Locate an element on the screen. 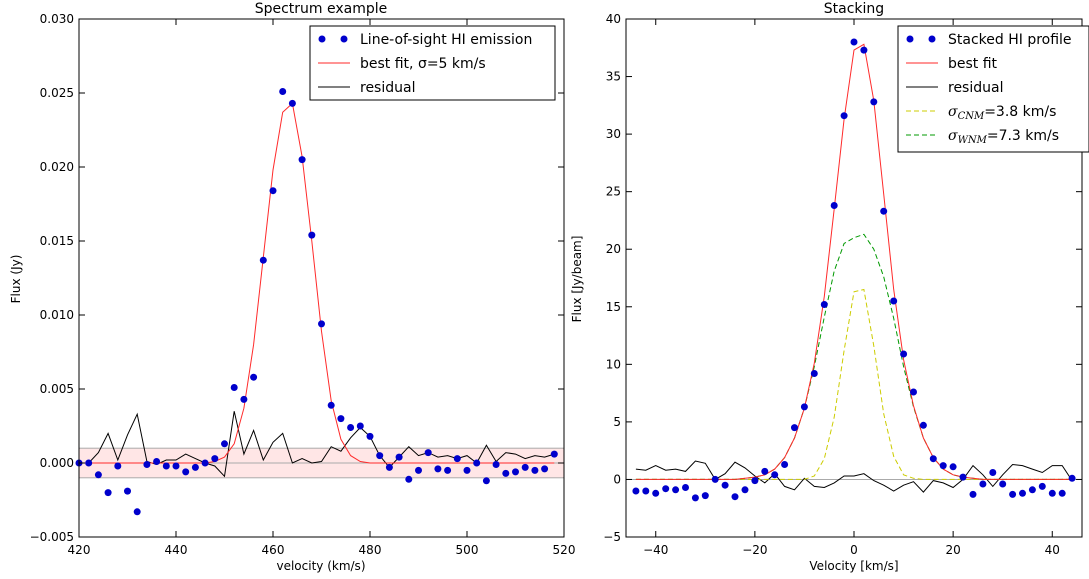 The image size is (1089, 579). left-x-tick-label: 480 is located at coordinates (370, 550).